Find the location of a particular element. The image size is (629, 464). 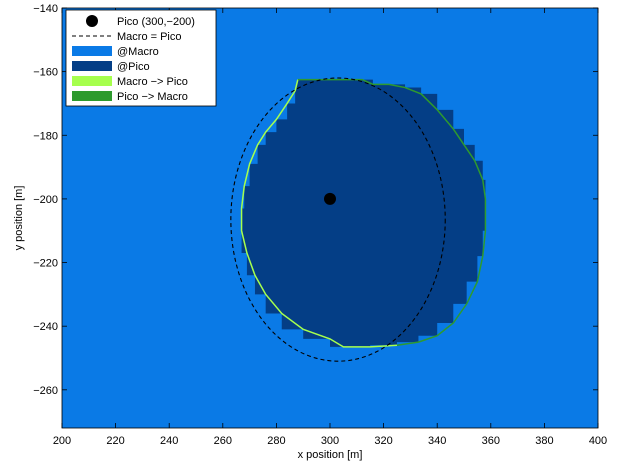

x-tick-label: 200 is located at coordinates (62, 441).